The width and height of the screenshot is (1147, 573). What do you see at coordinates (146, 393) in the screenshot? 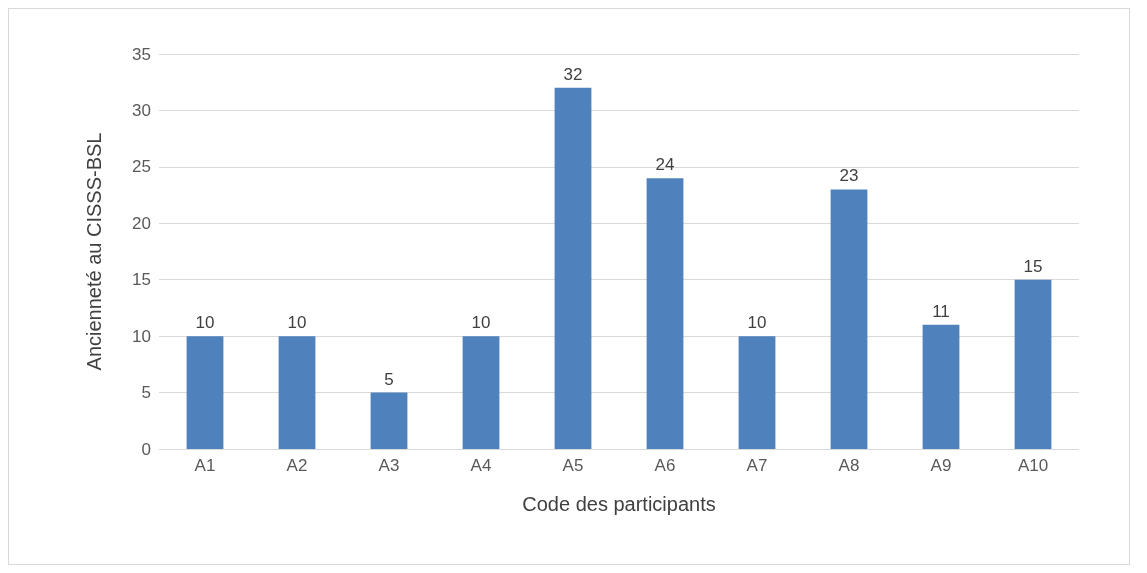
I see `y-tick-label: 5` at bounding box center [146, 393].